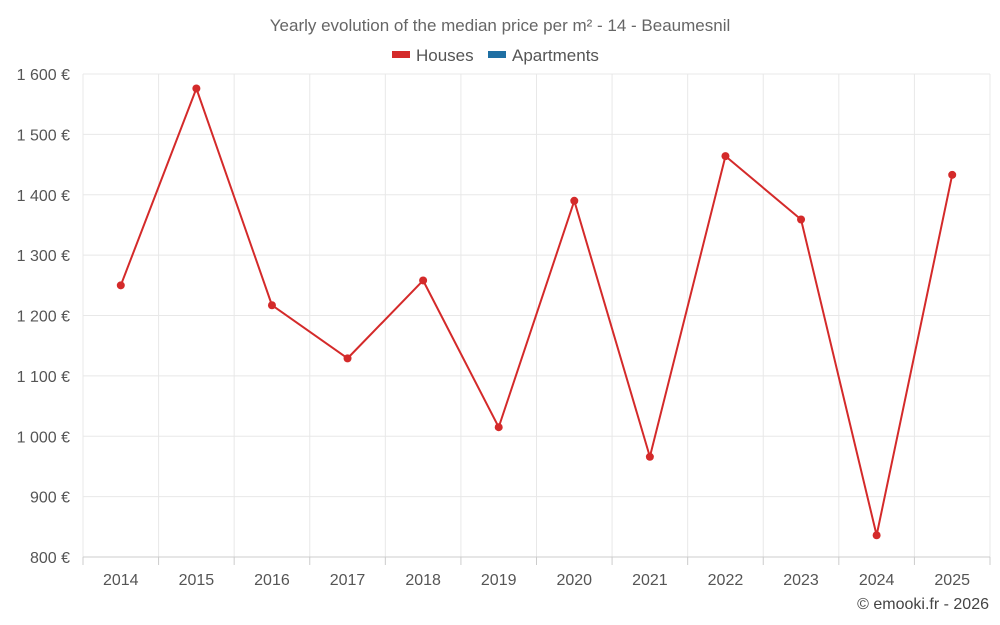 This screenshot has width=1000, height=625. What do you see at coordinates (726, 580) in the screenshot?
I see `x-tick-label: 2022` at bounding box center [726, 580].